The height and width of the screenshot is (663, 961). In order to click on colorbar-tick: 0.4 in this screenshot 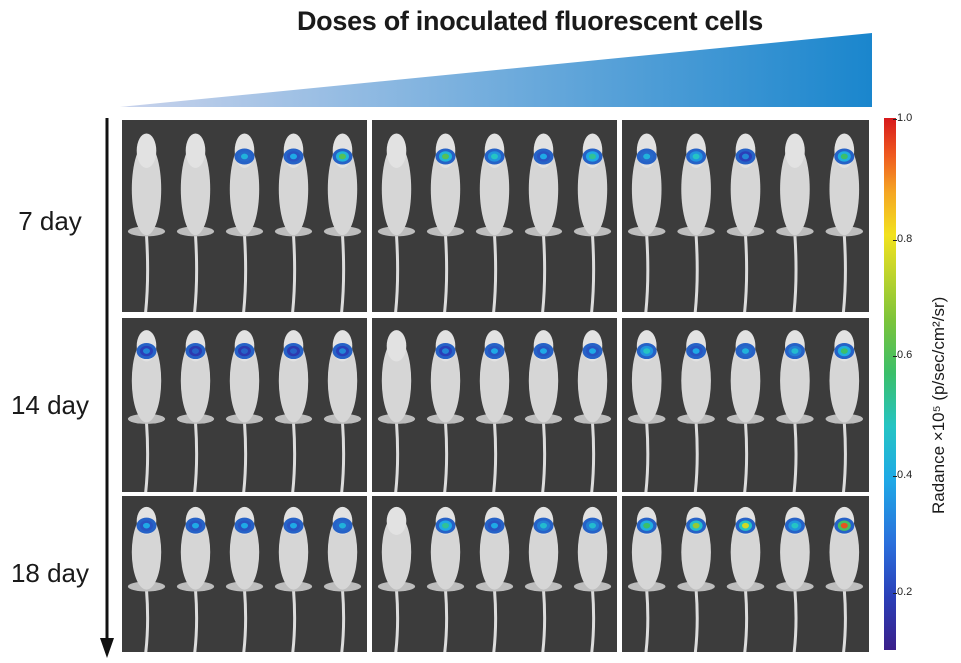, I will do `click(902, 475)`.